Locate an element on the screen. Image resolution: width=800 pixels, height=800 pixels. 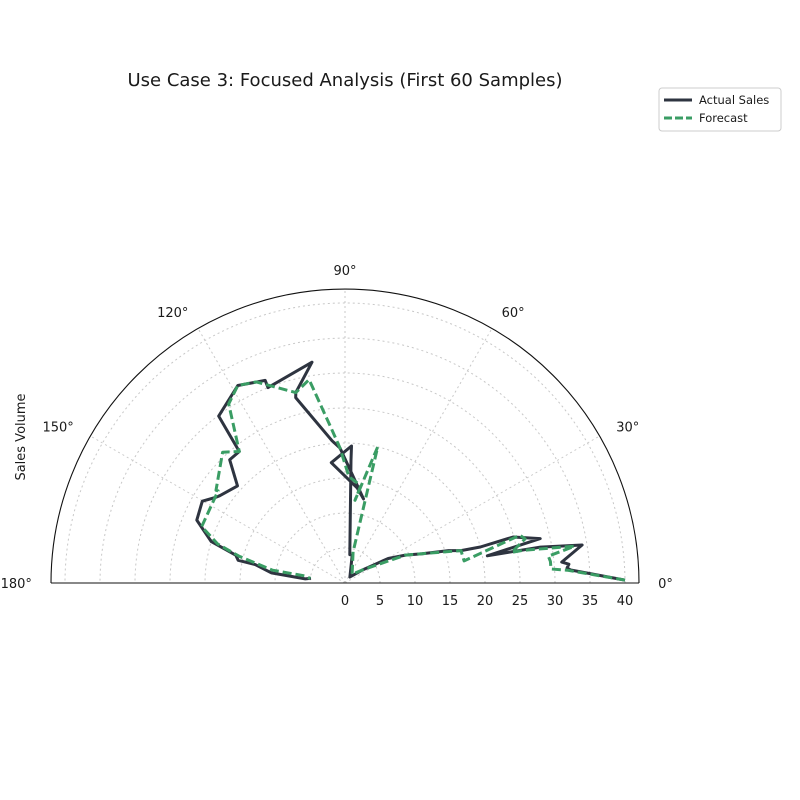
series-line-actual-sales is located at coordinates (410, 471).